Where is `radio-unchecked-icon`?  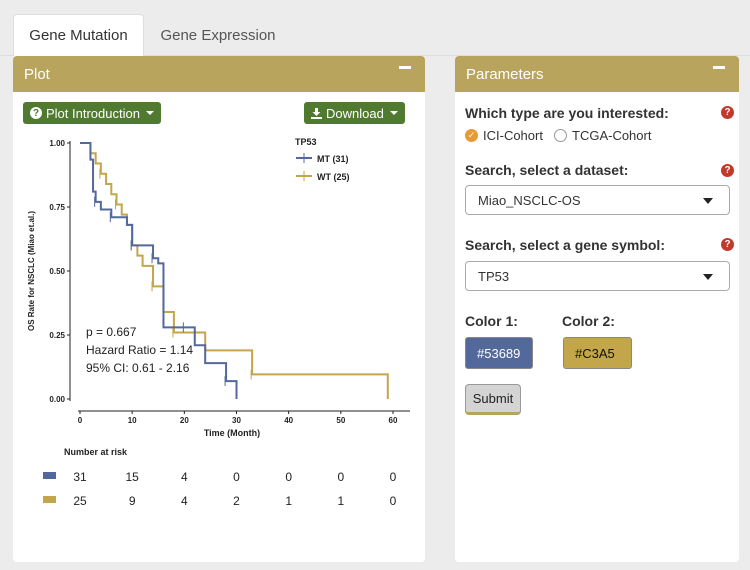
radio-unchecked-icon is located at coordinates (560, 135).